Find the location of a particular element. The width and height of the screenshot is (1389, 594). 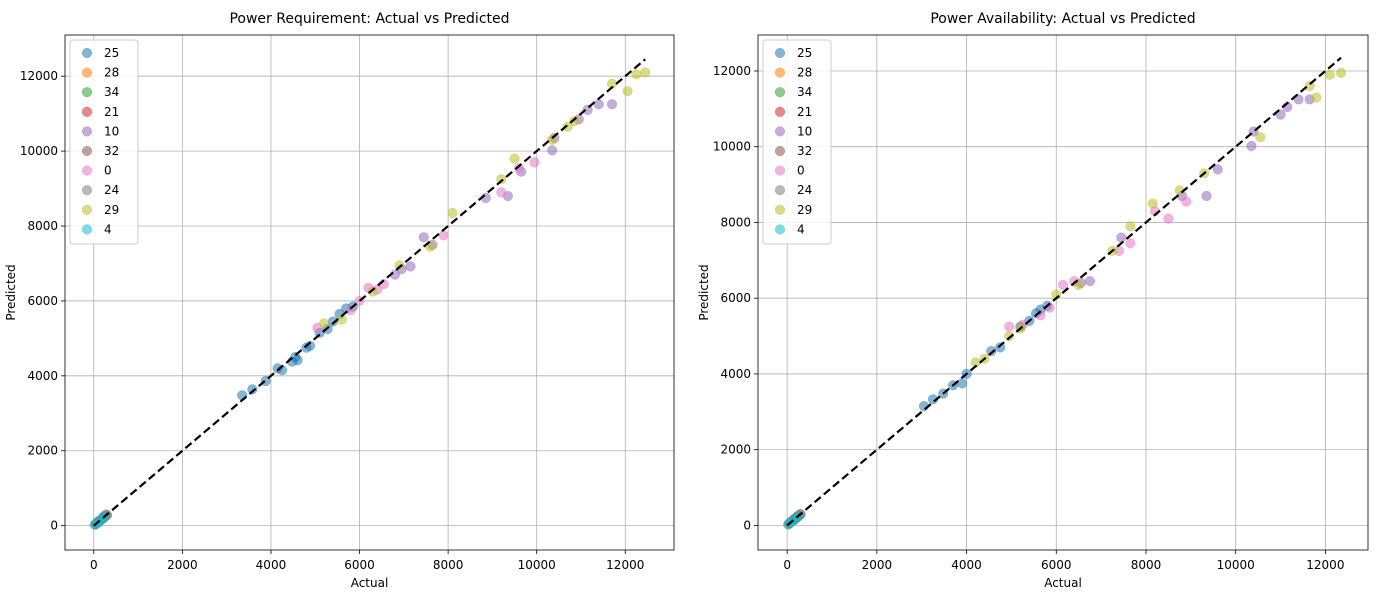

y-tick-label: 0 is located at coordinates (747, 525).